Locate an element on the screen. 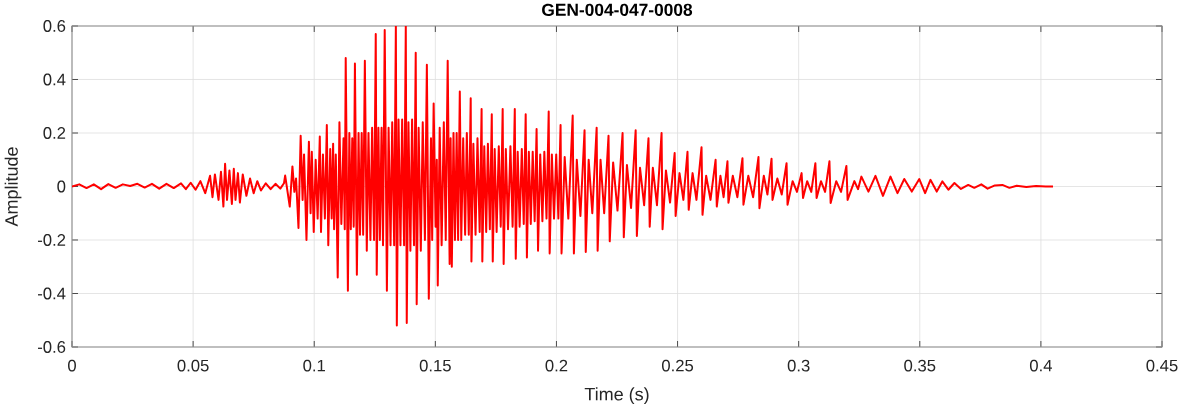  y-tick-label: -0.4 is located at coordinates (51, 293).